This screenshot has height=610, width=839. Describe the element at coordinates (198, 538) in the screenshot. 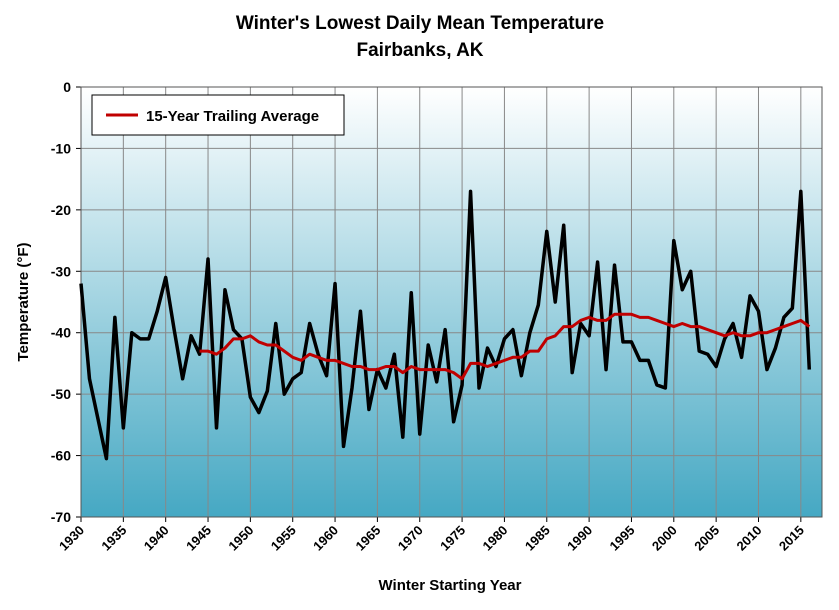

I see `x-tick-label: 1945` at that location.